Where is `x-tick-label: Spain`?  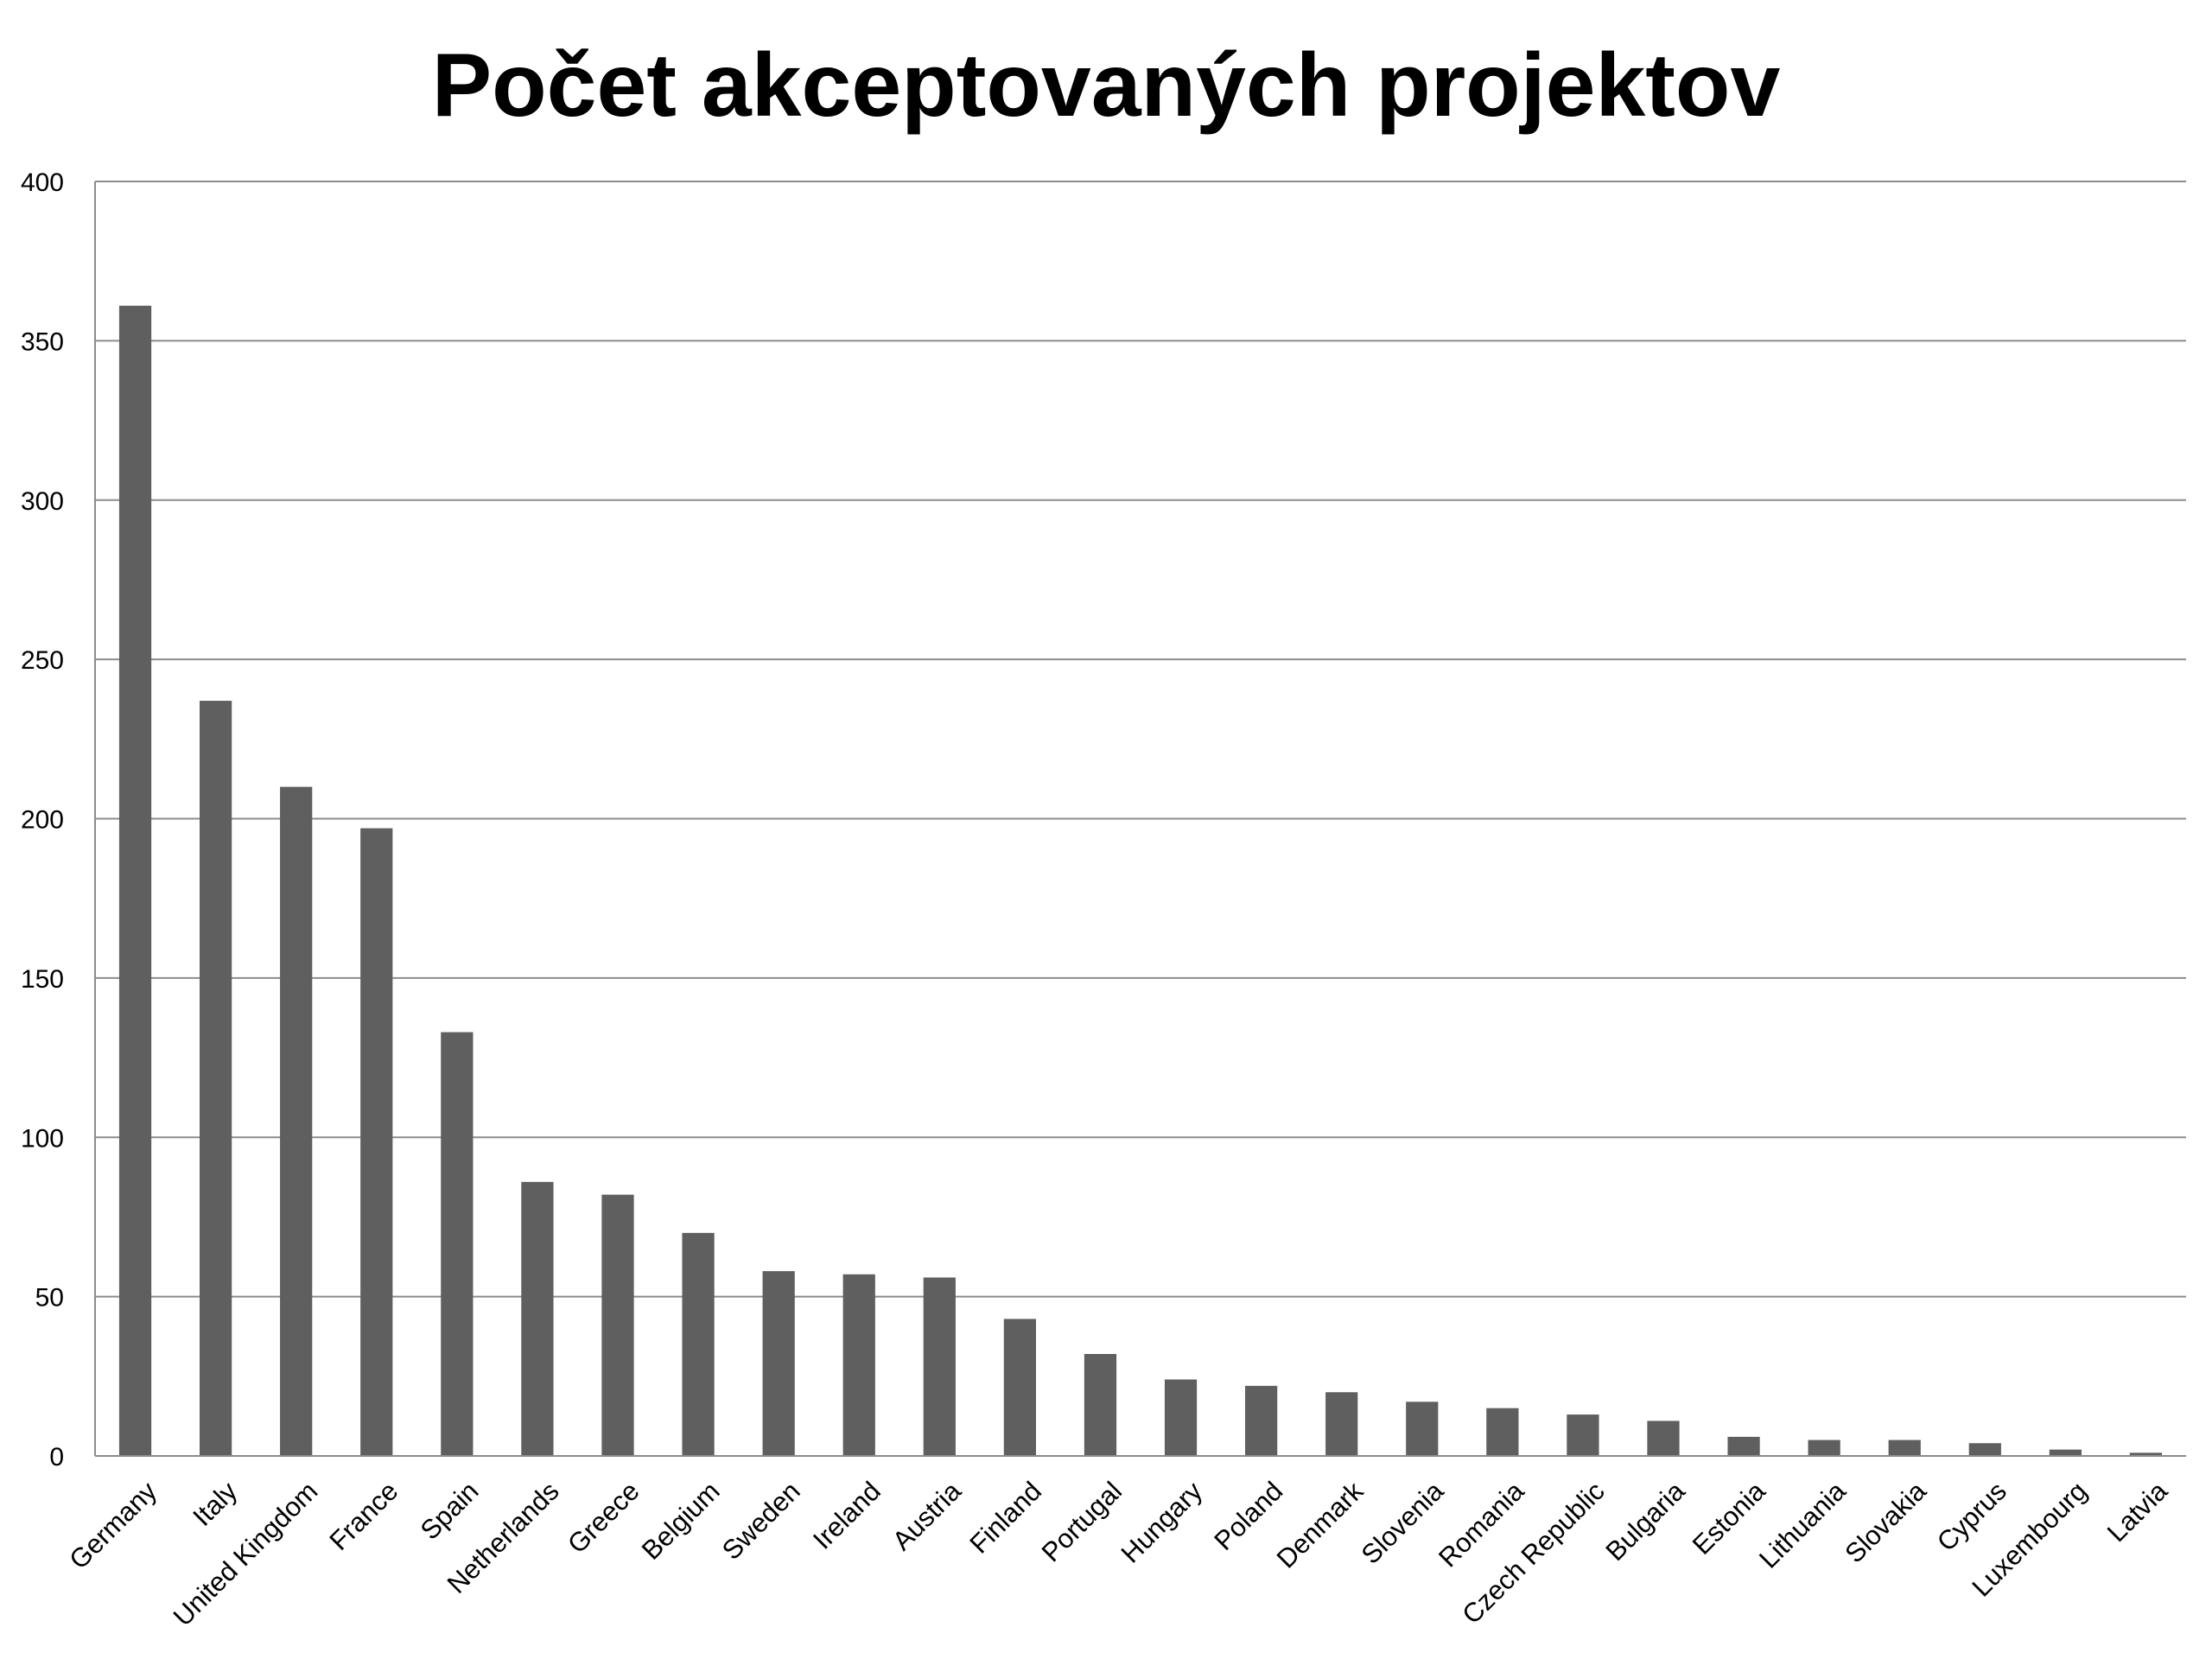 x-tick-label: Spain is located at coordinates (450, 1511).